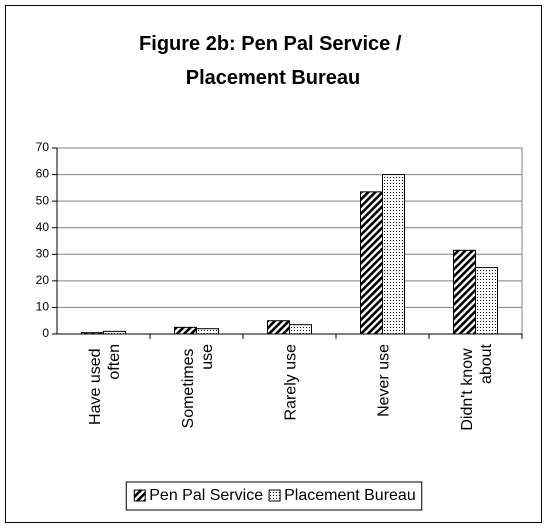  Describe the element at coordinates (43, 174) in the screenshot. I see `y-tick-label: 60` at that location.